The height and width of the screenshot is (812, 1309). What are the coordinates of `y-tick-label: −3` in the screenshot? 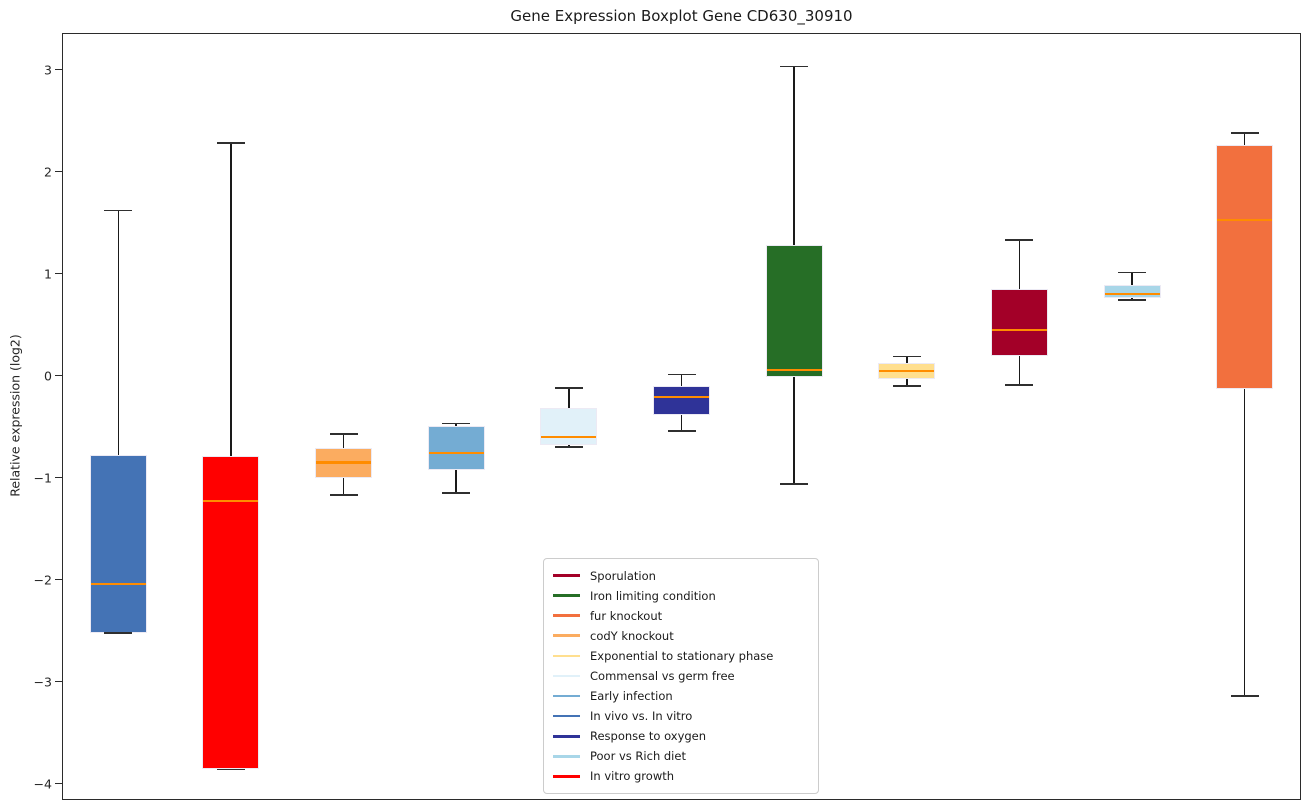 It's located at (42, 682).